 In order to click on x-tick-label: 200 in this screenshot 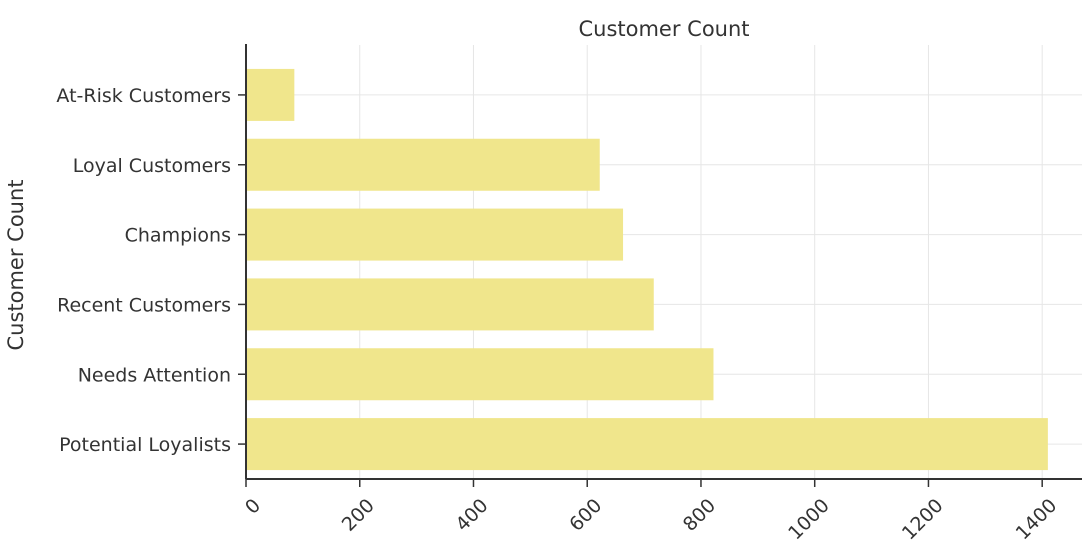, I will do `click(358, 515)`.